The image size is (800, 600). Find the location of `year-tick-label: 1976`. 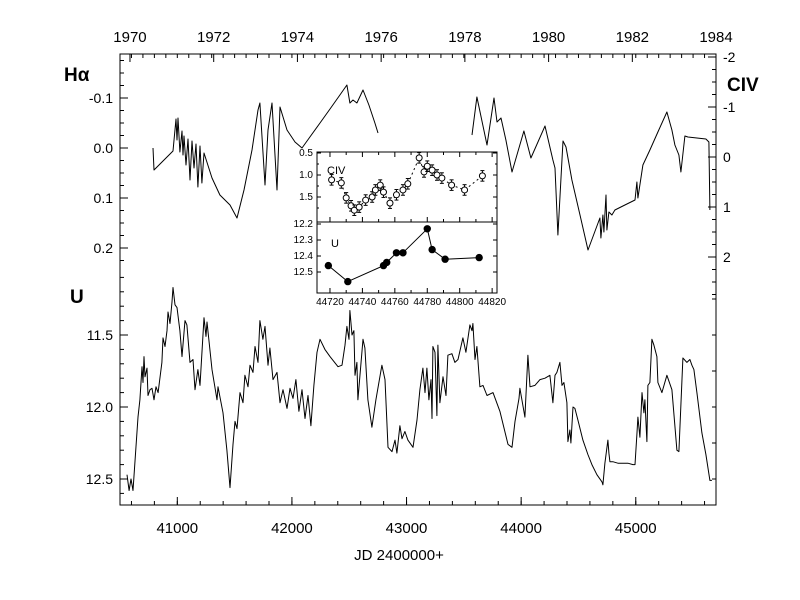

year-tick-label: 1976 is located at coordinates (380, 37).